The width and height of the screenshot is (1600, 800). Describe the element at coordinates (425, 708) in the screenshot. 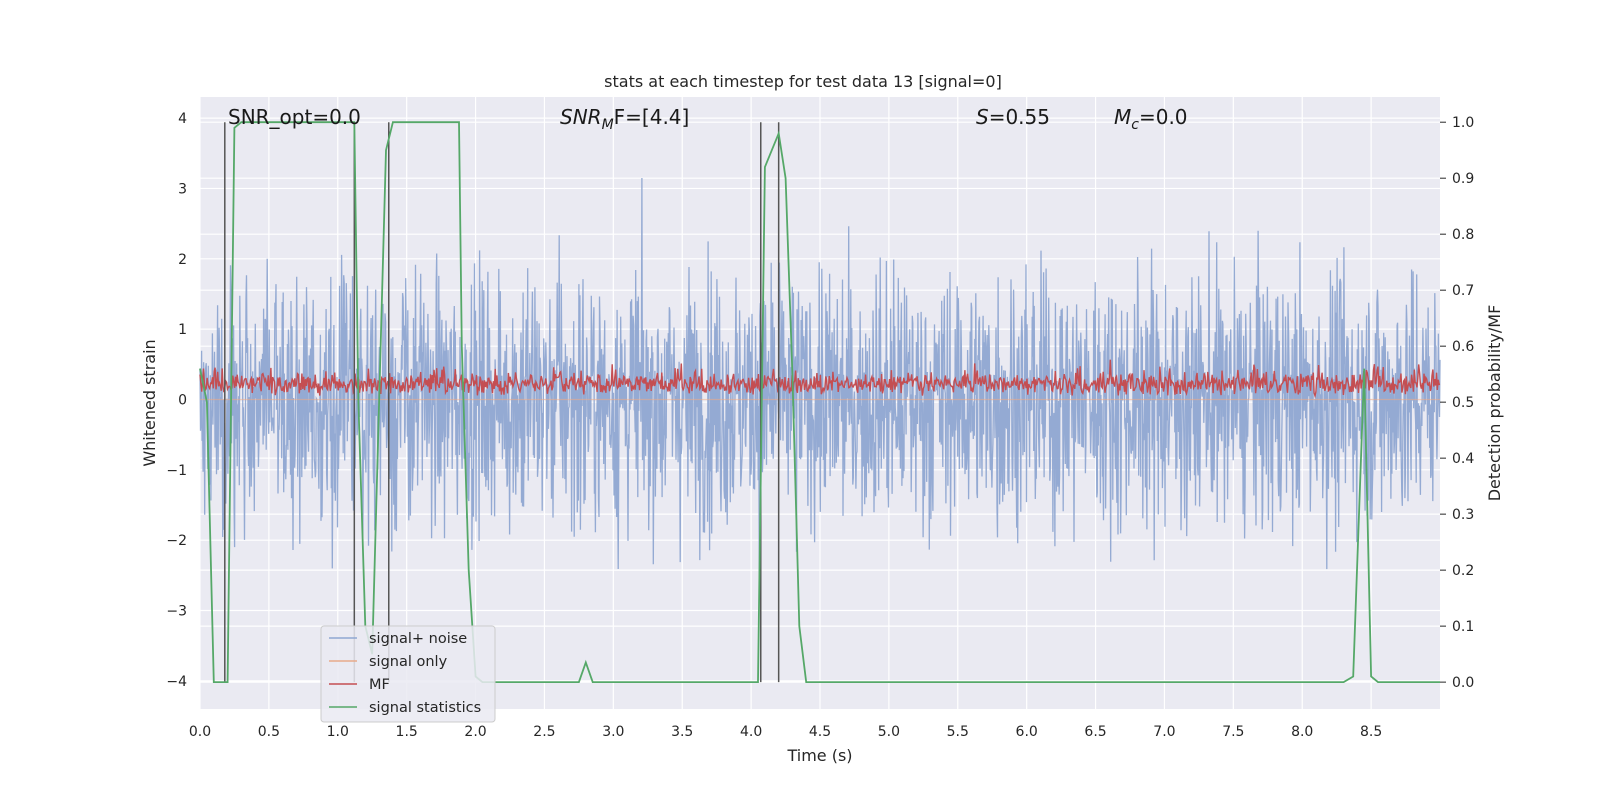

I see `legend-label-signal-statistics: signal statistics` at that location.